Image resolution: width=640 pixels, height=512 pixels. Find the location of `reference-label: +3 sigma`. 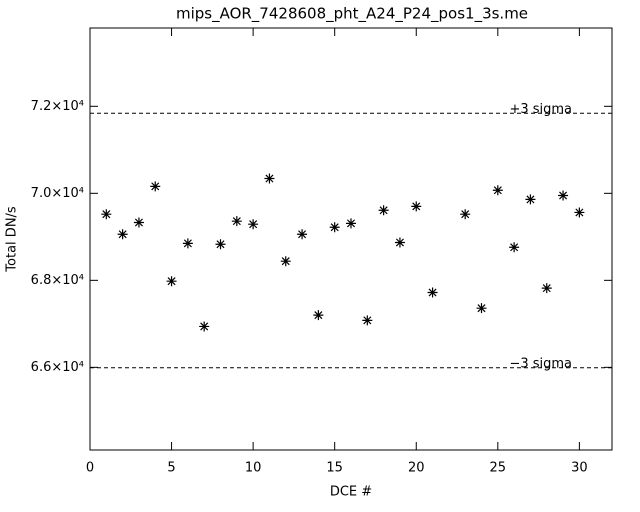

reference-label: +3 sigma is located at coordinates (540, 109).